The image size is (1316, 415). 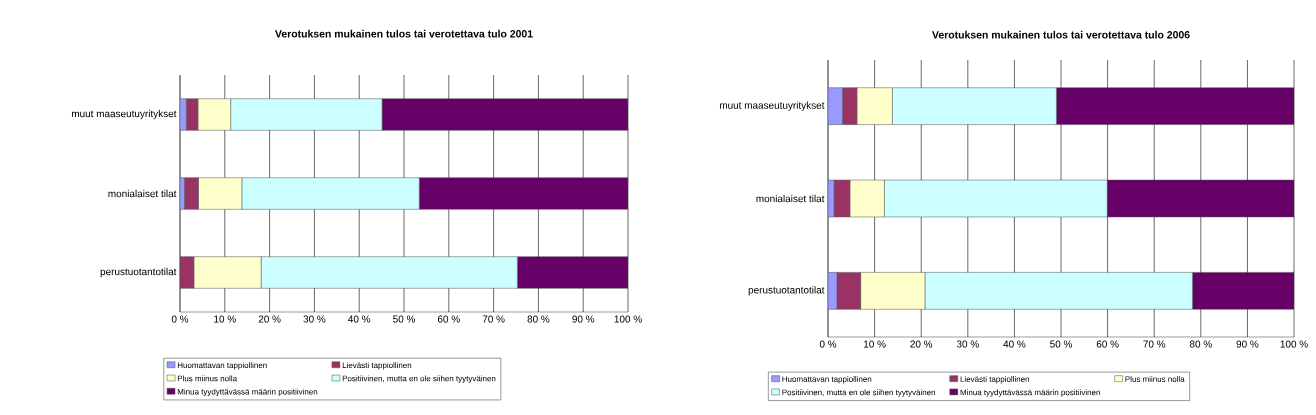 What do you see at coordinates (404, 33) in the screenshot?
I see `chart-title: Verotuksen mukainen tulos tai verotettava tulo 2001` at bounding box center [404, 33].